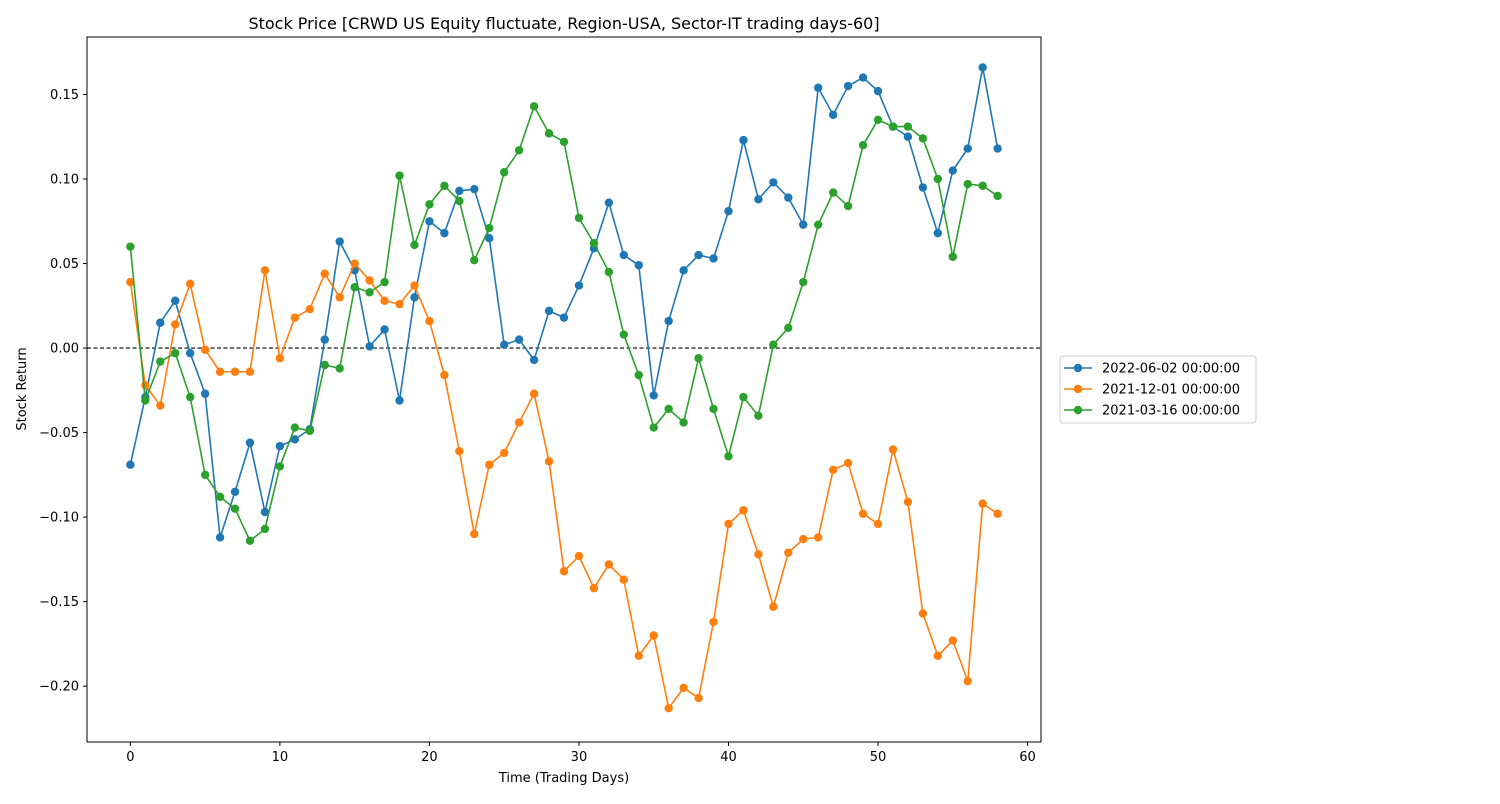 Image resolution: width=1500 pixels, height=804 pixels. I want to click on x-tick-label: 20, so click(429, 757).